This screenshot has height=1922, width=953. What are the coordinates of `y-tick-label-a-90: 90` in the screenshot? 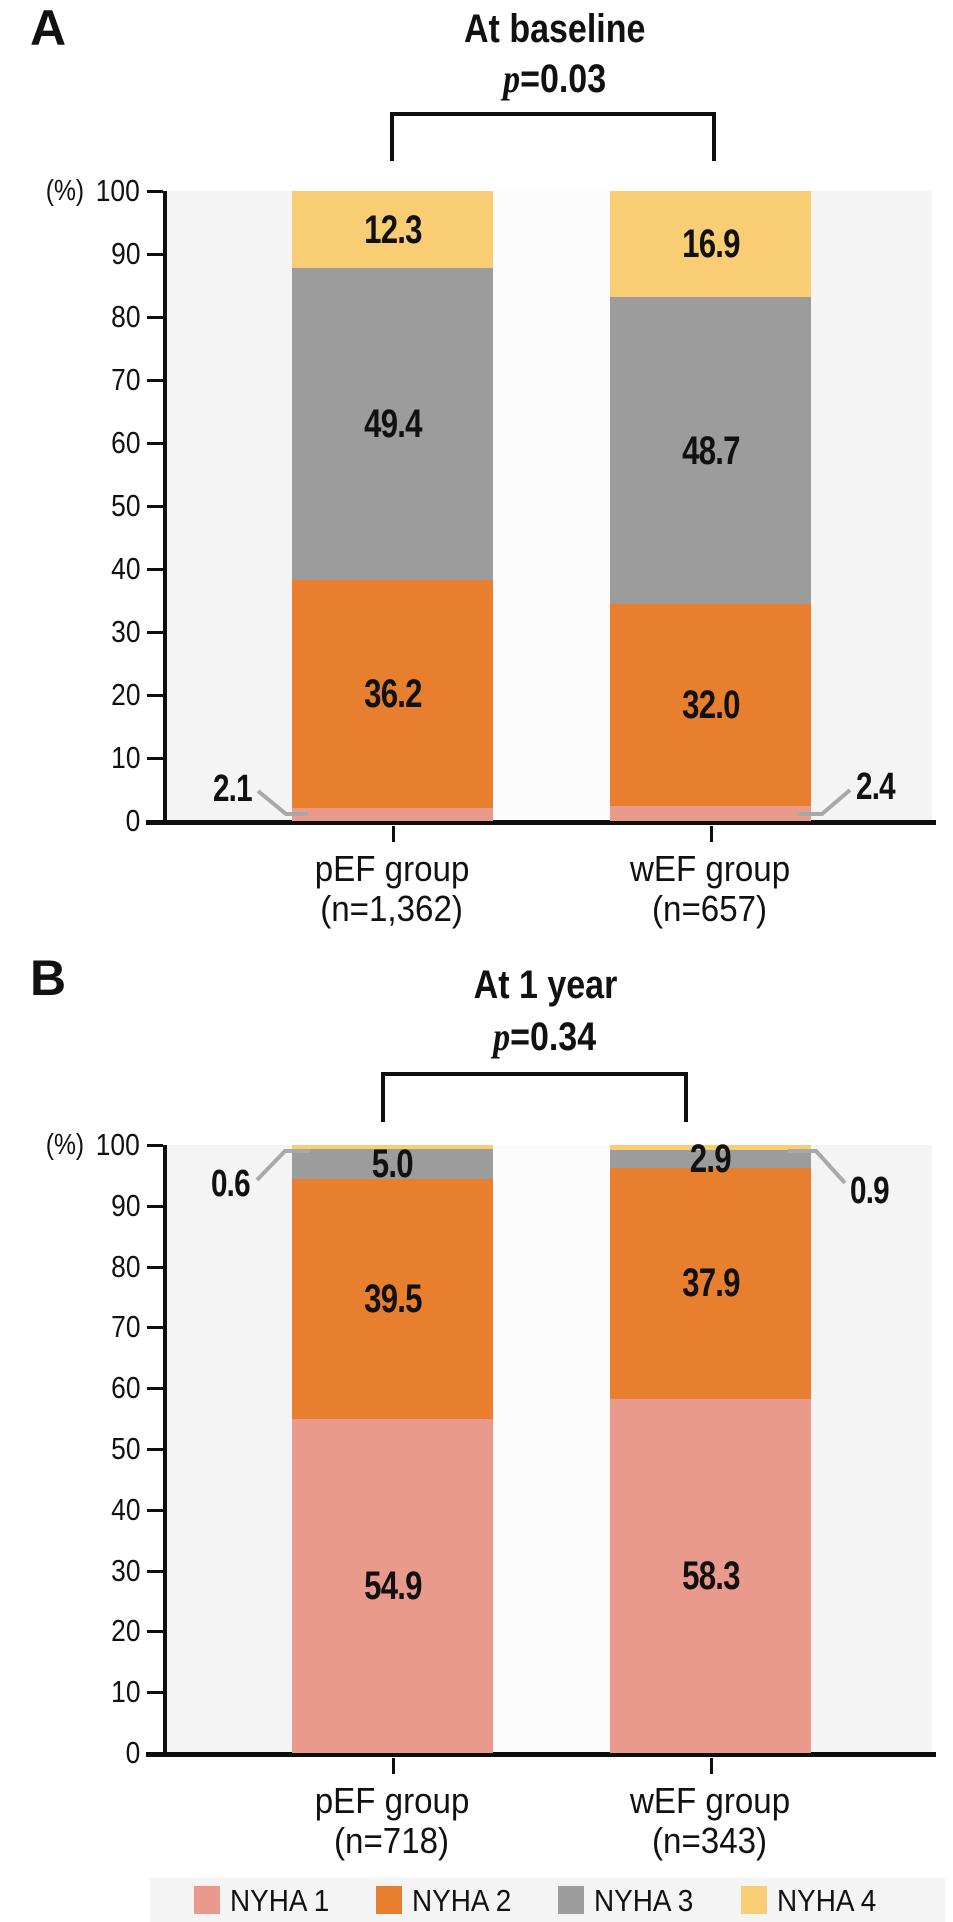 It's located at (100, 254).